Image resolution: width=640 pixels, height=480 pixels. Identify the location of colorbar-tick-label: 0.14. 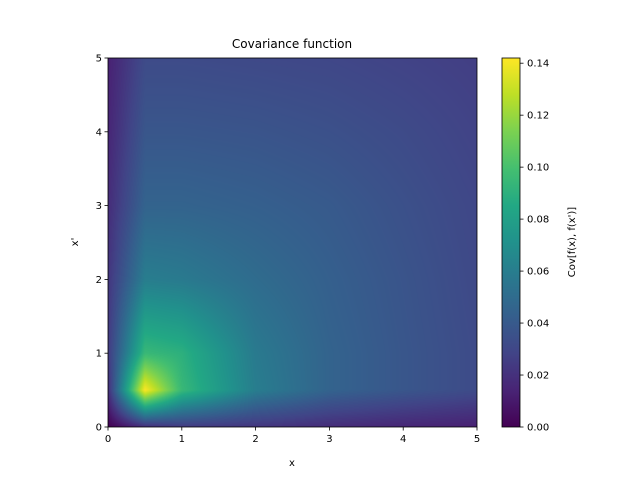
(538, 64).